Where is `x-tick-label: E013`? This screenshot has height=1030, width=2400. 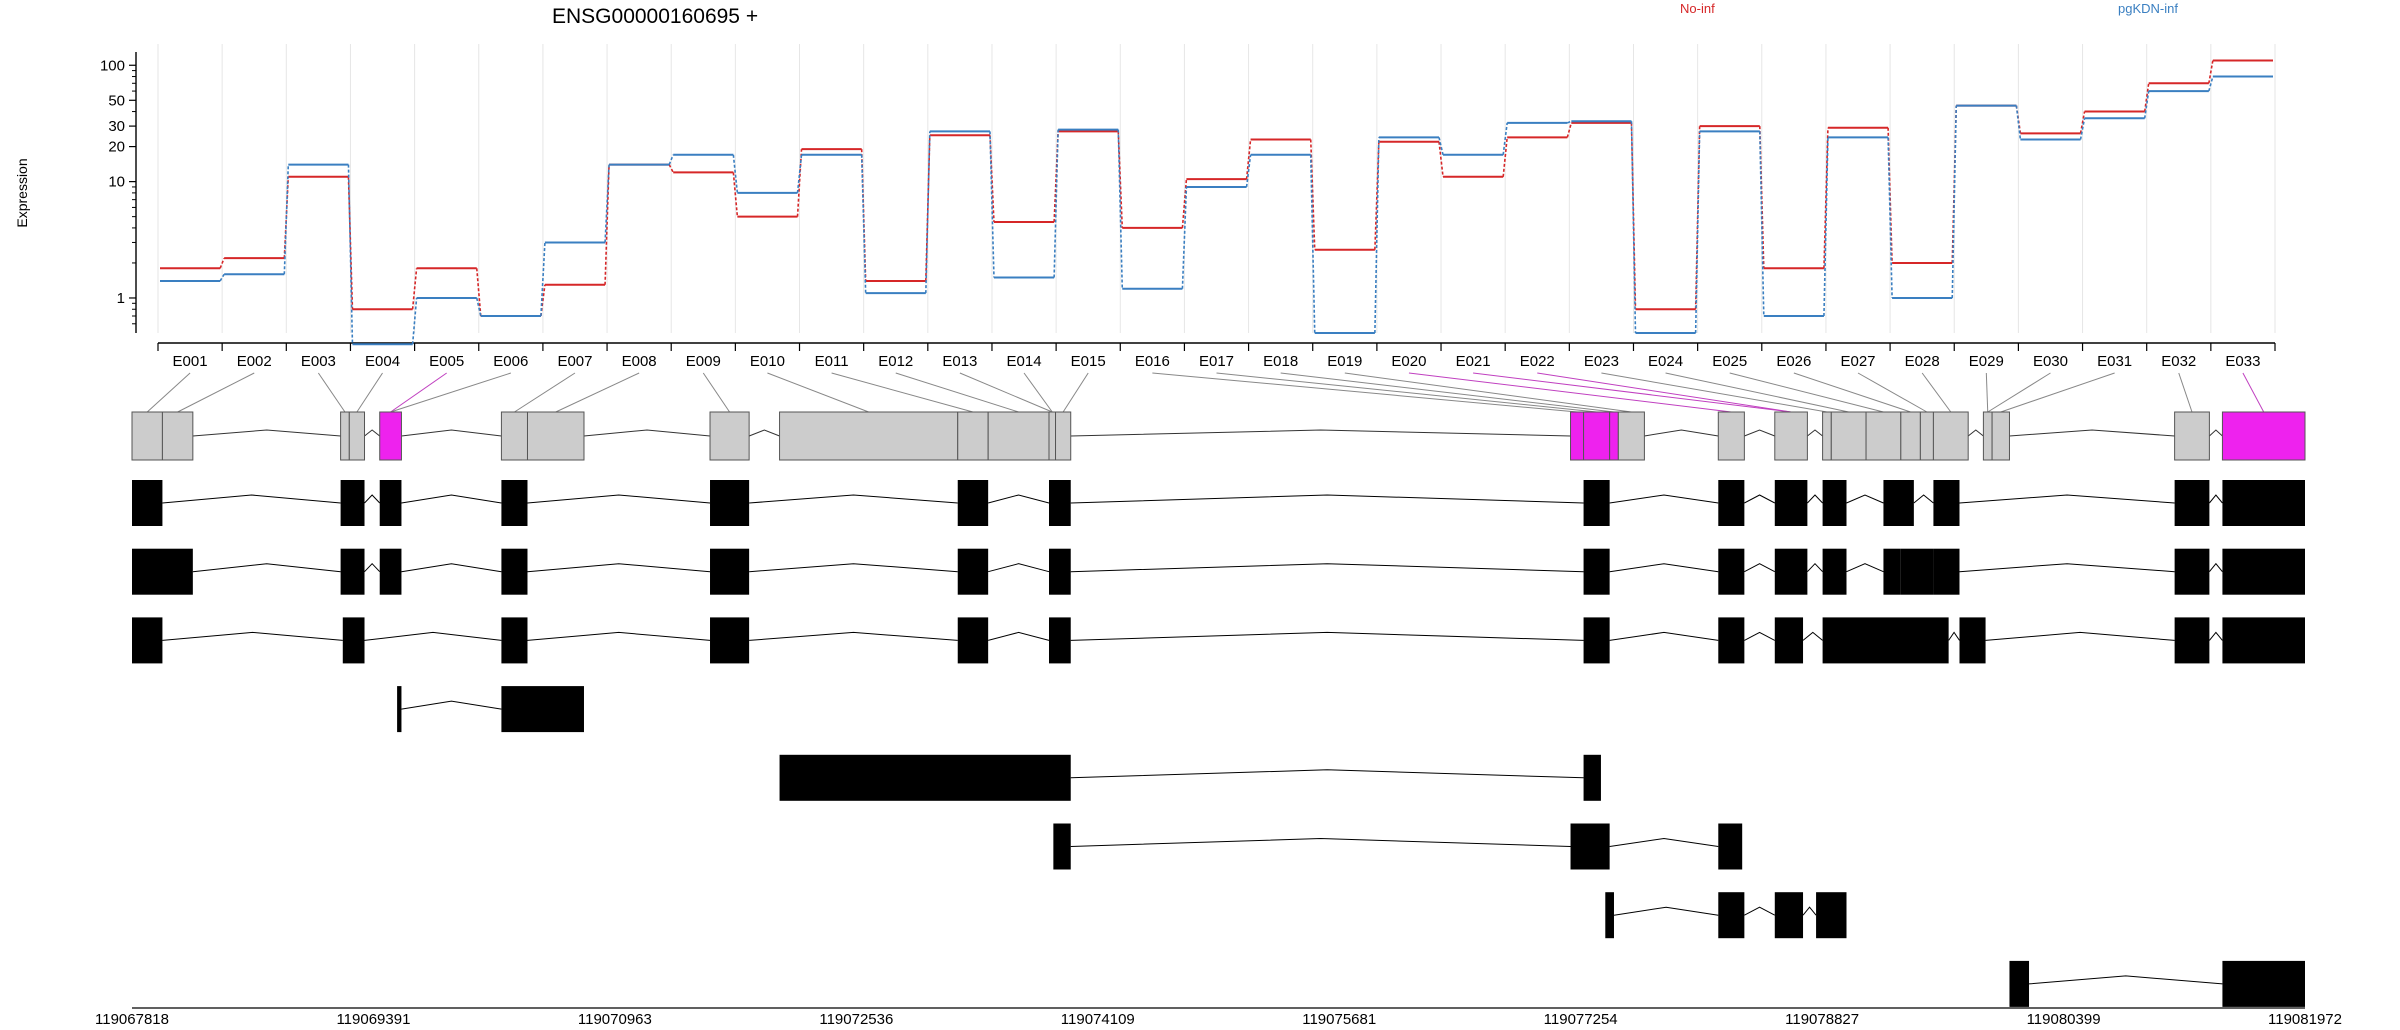
x-tick-label: E013 is located at coordinates (959, 361).